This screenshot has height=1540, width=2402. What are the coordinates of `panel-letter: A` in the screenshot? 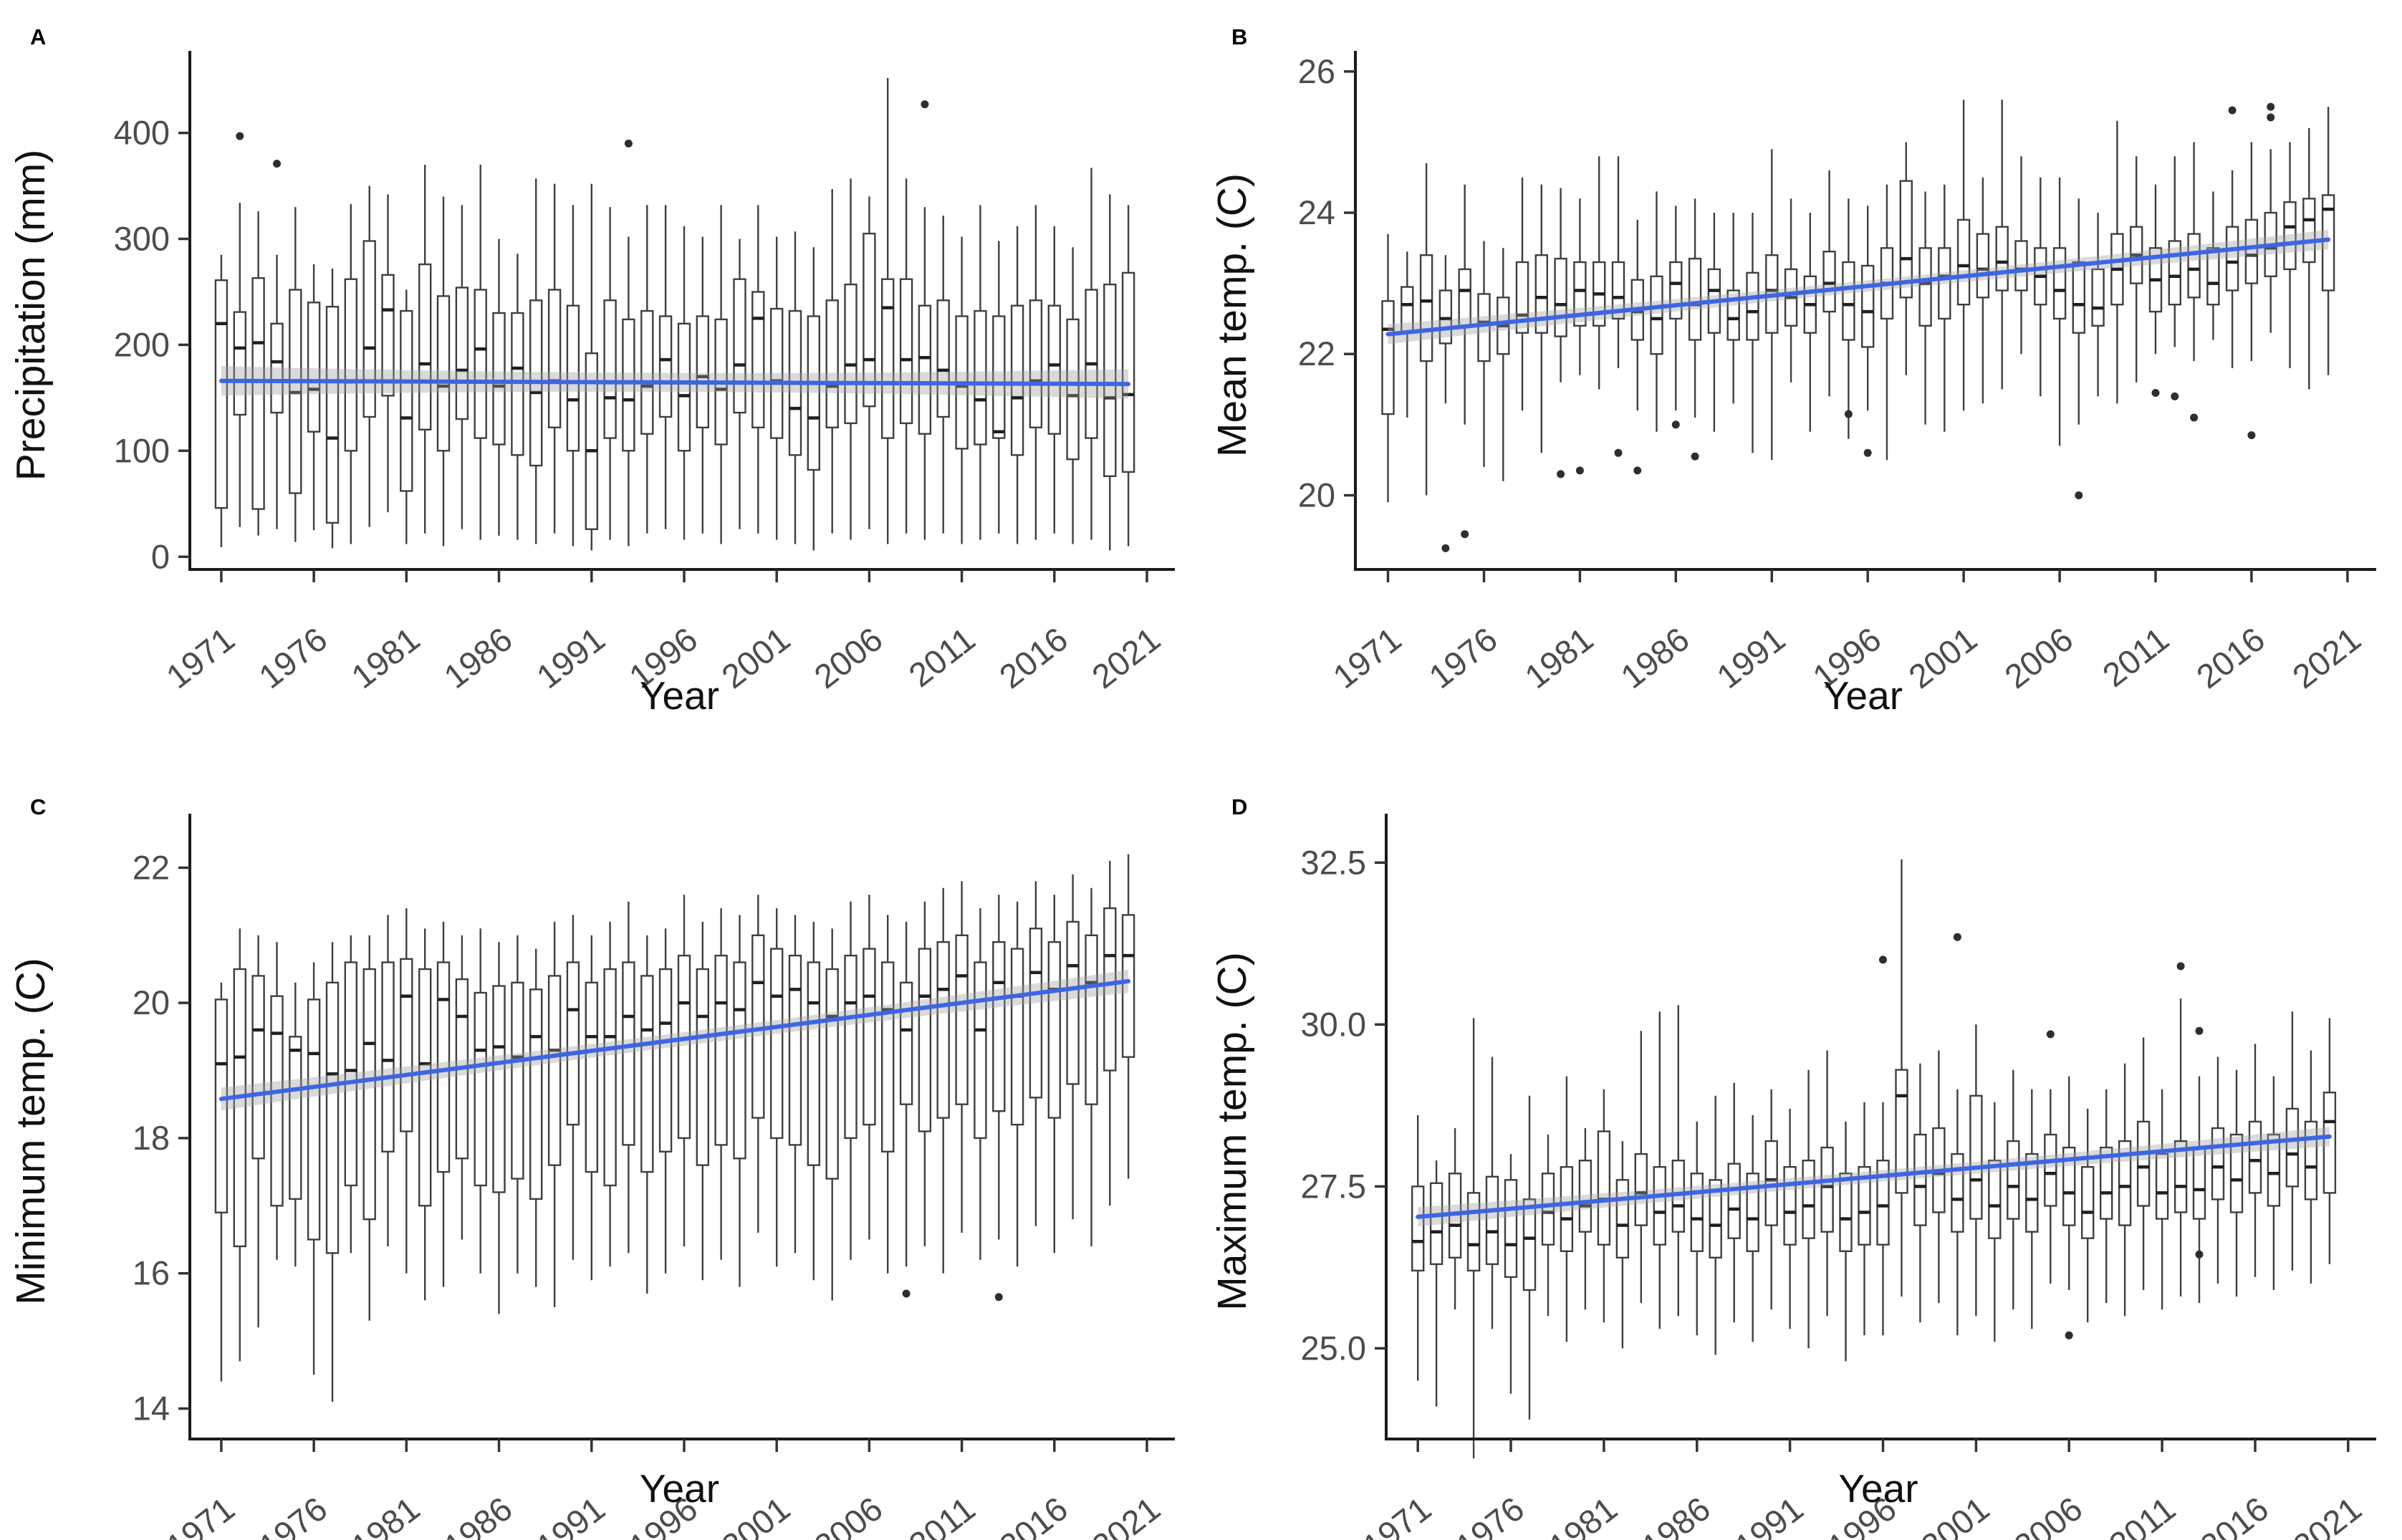 It's located at (38, 36).